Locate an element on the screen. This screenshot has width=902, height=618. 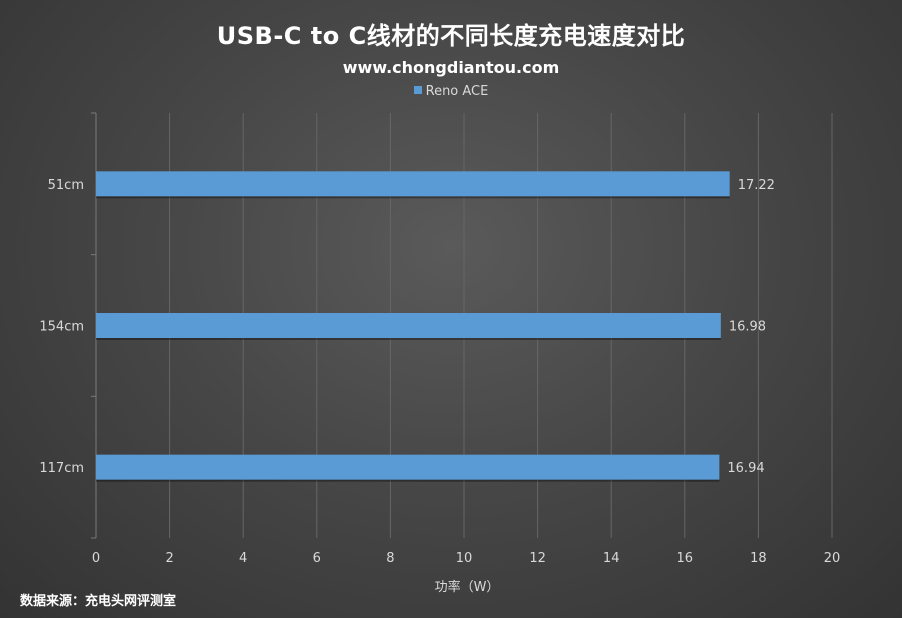
legend: Reno ACE is located at coordinates (451, 91).